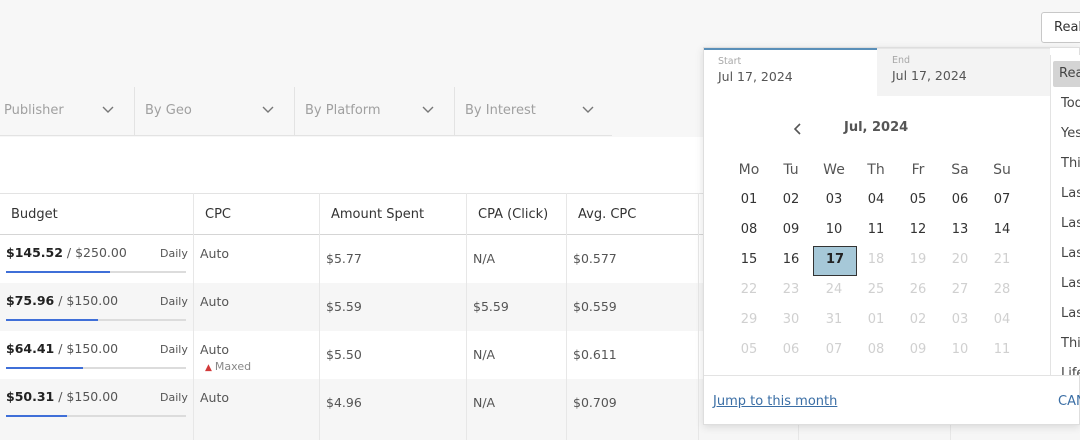 This screenshot has height=440, width=1080. Describe the element at coordinates (918, 289) in the screenshot. I see `calendar-day: 26` at that location.